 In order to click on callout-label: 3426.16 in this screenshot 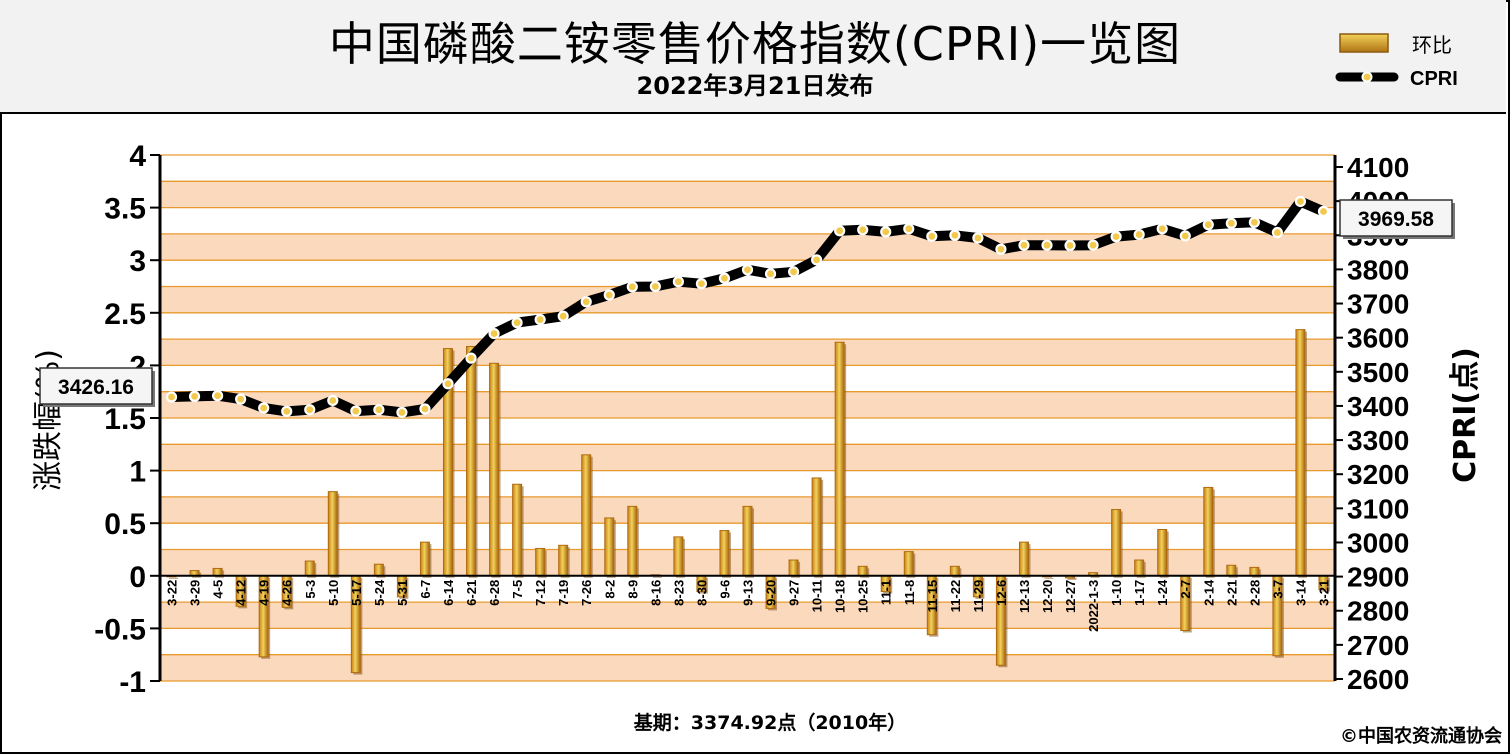, I will do `click(96, 387)`.